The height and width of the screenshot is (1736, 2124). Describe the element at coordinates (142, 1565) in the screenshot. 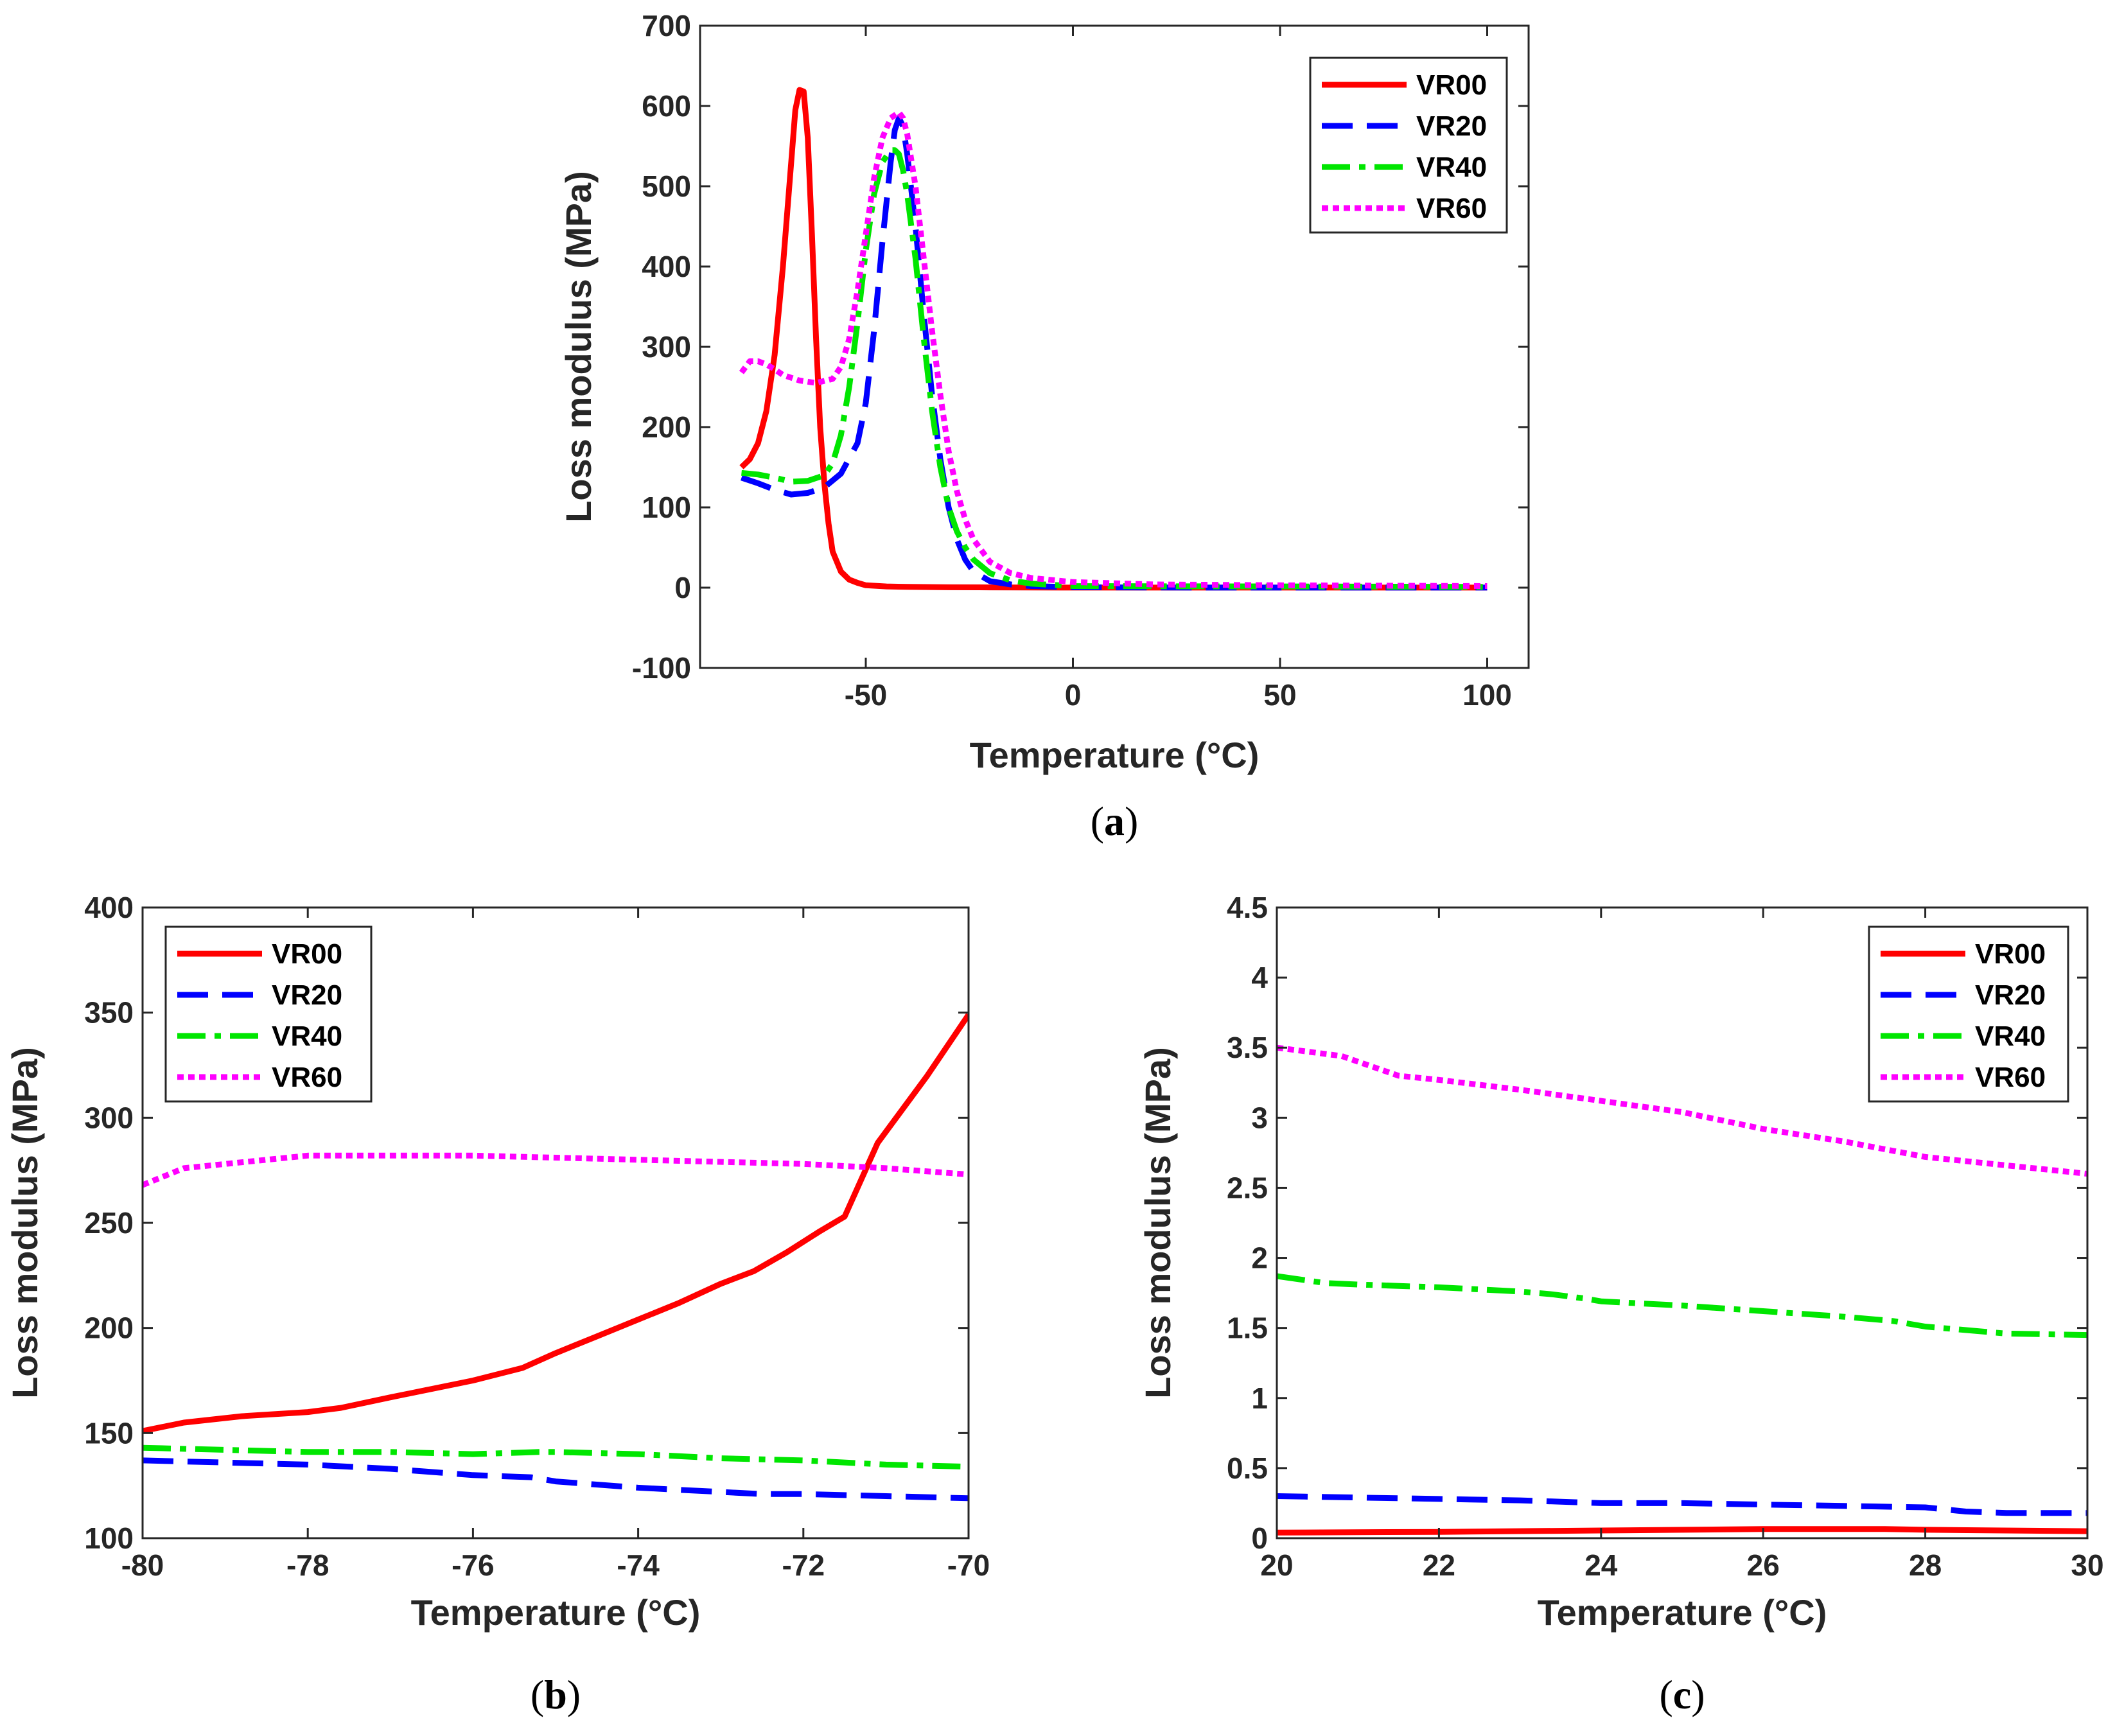

I see `x-tick-label: -80` at that location.